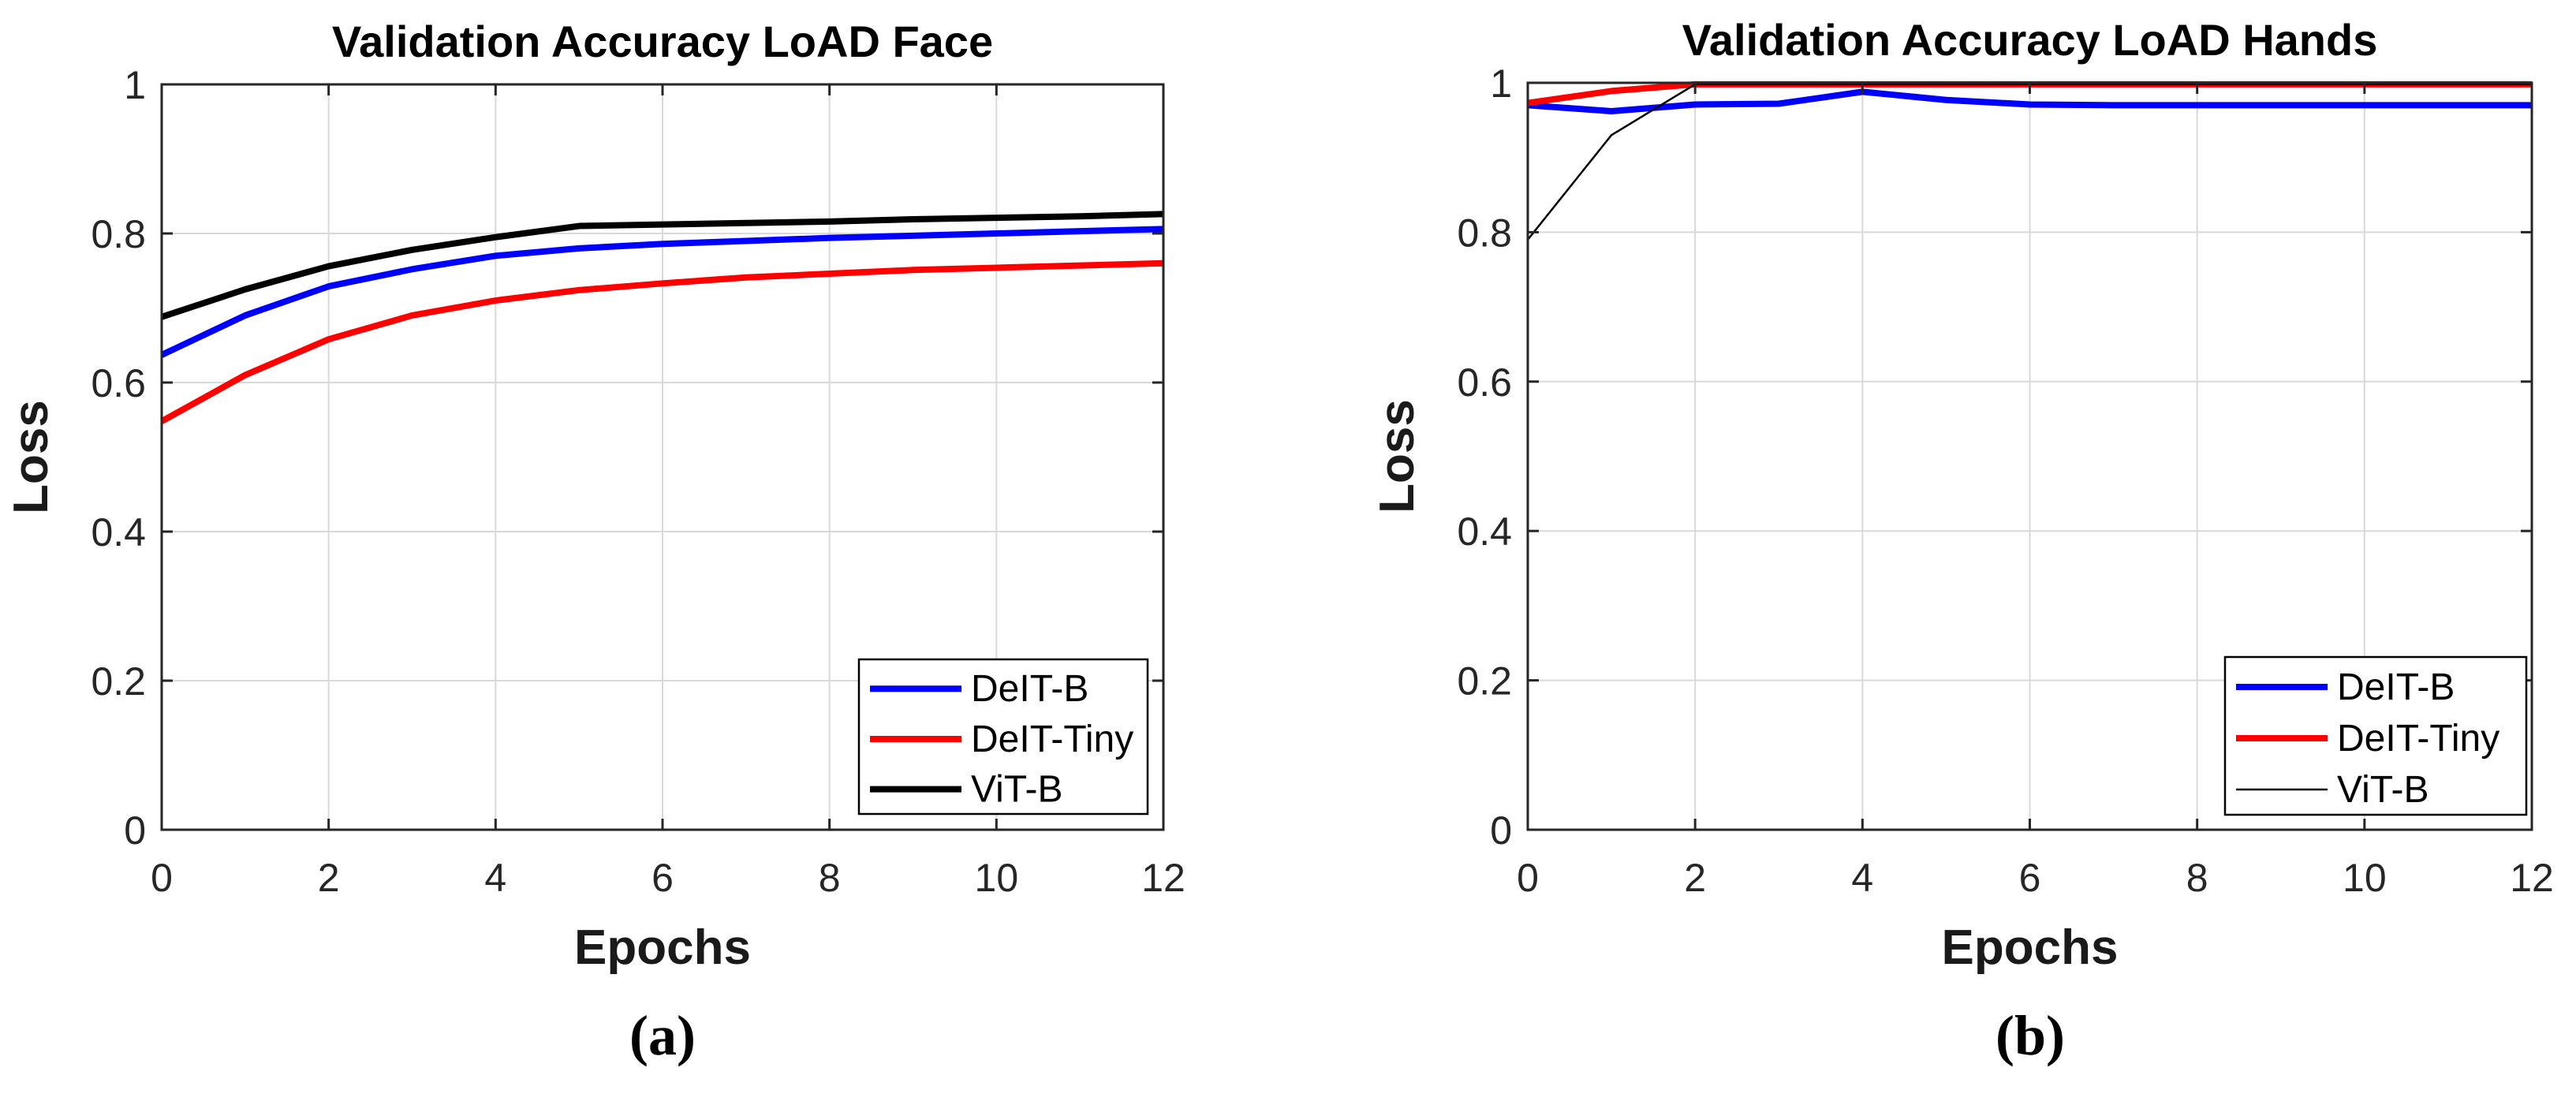 Image resolution: width=2576 pixels, height=1105 pixels. What do you see at coordinates (662, 1035) in the screenshot?
I see `chart-a-caption: (a)` at bounding box center [662, 1035].